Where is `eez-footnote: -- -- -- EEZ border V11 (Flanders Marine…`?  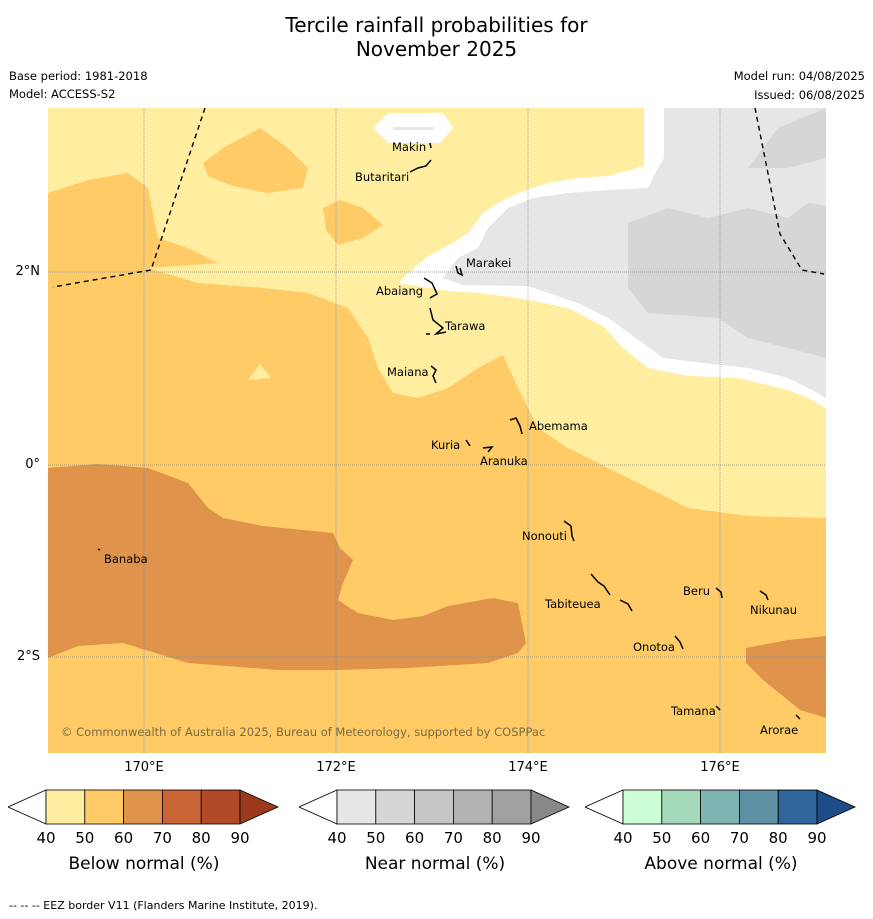
eez-footnote: -- -- -- EEZ border V11 (Flanders Marine… is located at coordinates (163, 905).